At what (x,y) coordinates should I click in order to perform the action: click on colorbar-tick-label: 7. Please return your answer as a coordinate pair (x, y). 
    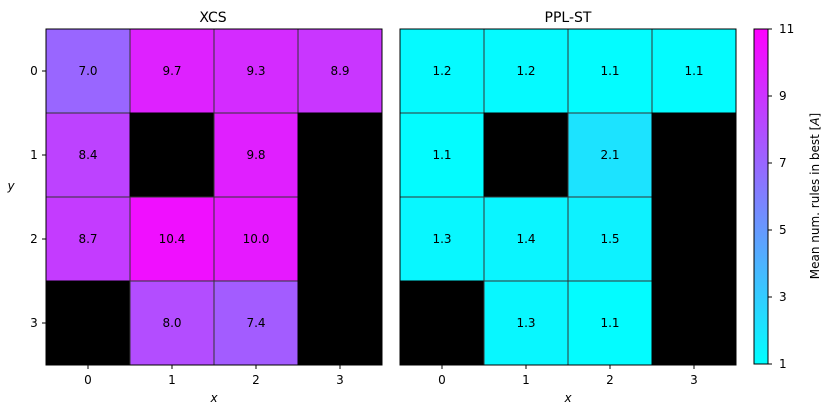
    Looking at the image, I should click on (783, 163).